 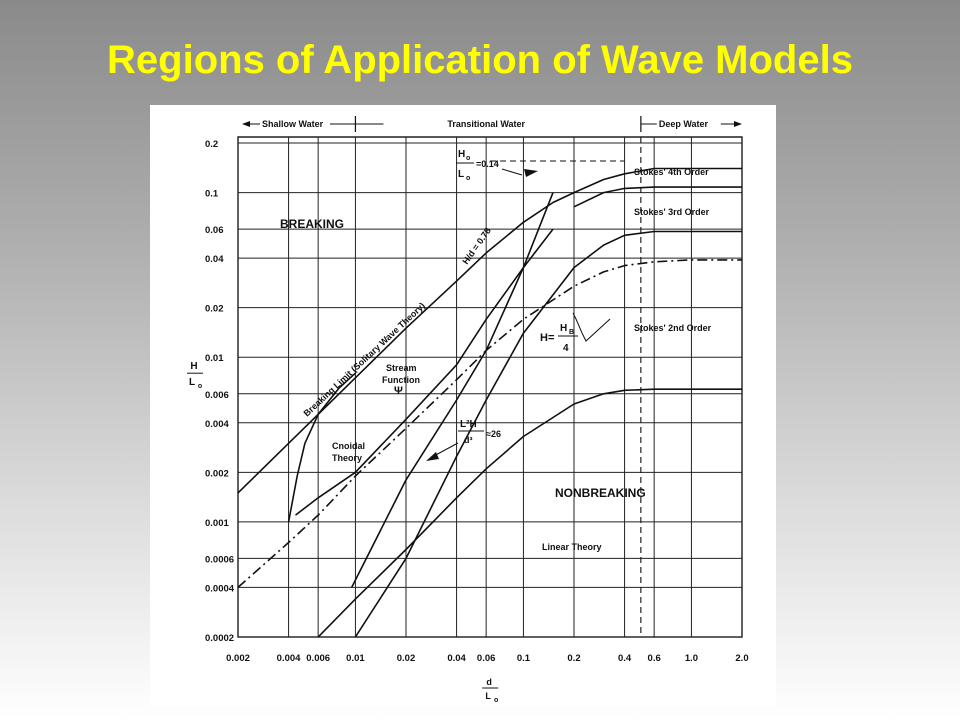 I want to click on stokes-2nd-label: Stokes' 2nd Order, so click(x=673, y=328).